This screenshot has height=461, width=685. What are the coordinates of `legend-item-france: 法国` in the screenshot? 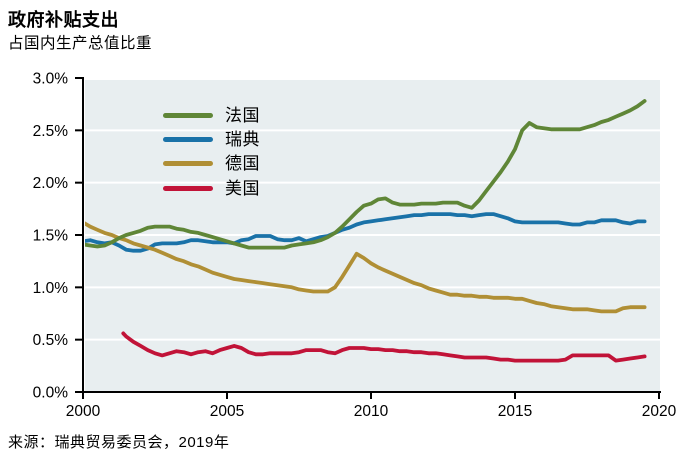 It's located at (211, 115).